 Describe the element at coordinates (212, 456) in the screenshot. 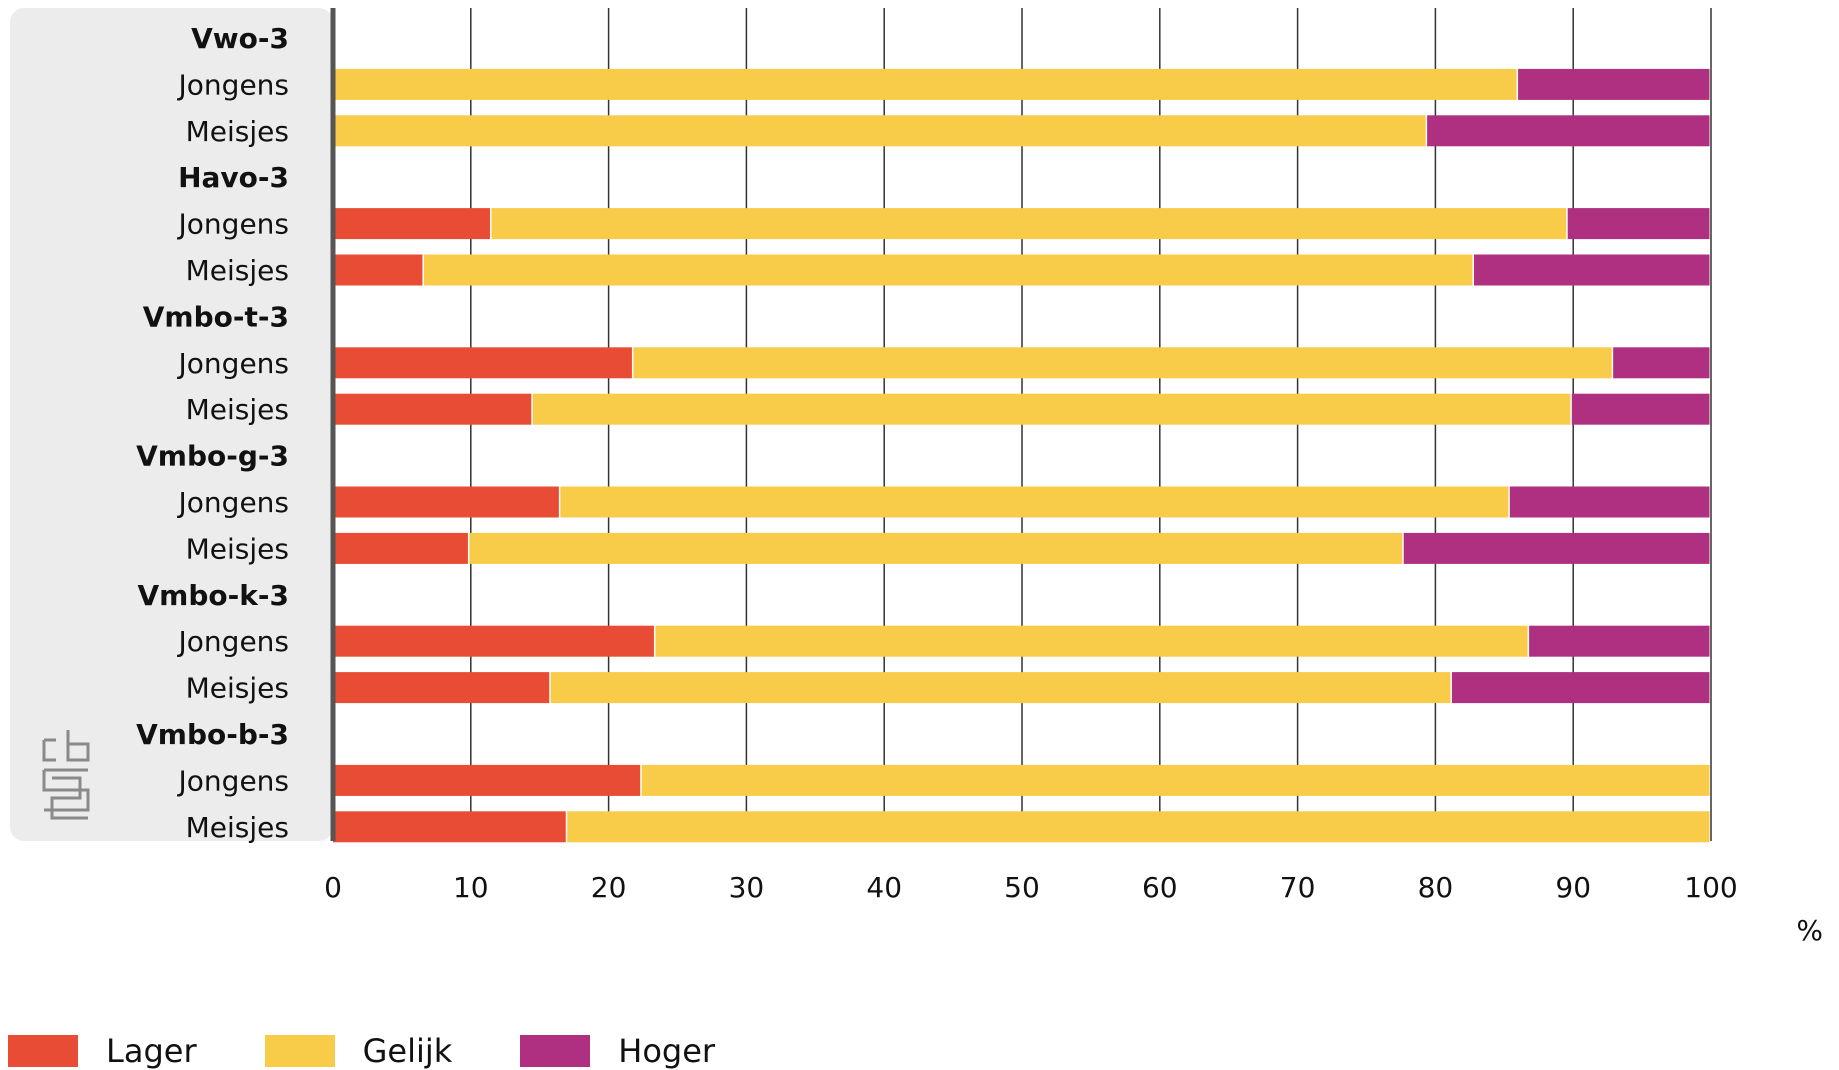

I see `group-label: Vmbo-g-3` at that location.